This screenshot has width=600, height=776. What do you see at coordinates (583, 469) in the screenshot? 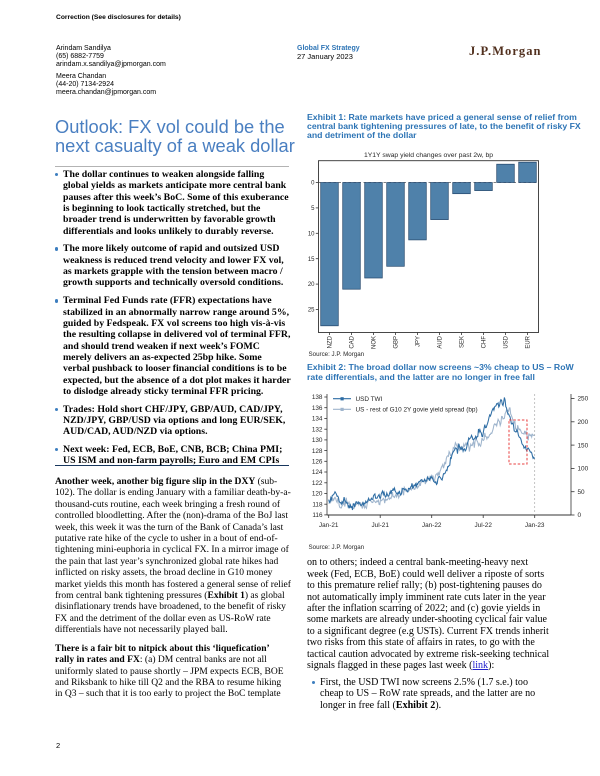
I see `svg-text: 100` at bounding box center [583, 469].